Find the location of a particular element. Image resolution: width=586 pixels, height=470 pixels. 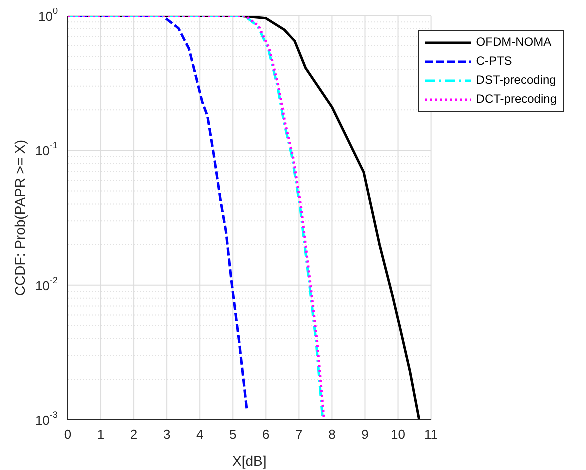

y-tick-label: 10$^{0}$ is located at coordinates (48, 15).